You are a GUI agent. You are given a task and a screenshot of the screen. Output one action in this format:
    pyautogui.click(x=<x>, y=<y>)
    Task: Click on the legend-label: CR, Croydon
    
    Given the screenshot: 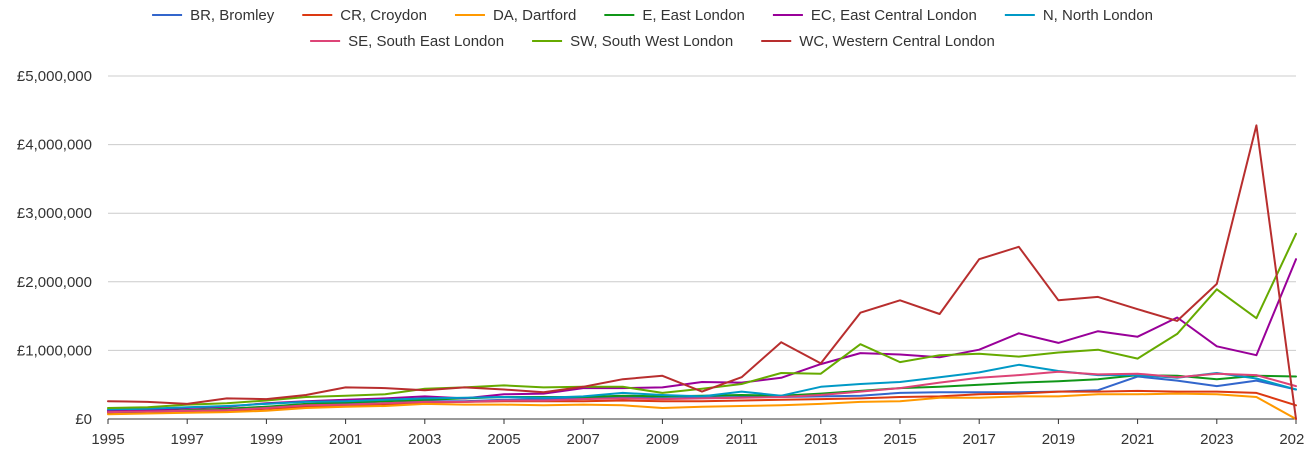 What is the action you would take?
    pyautogui.click(x=383, y=15)
    